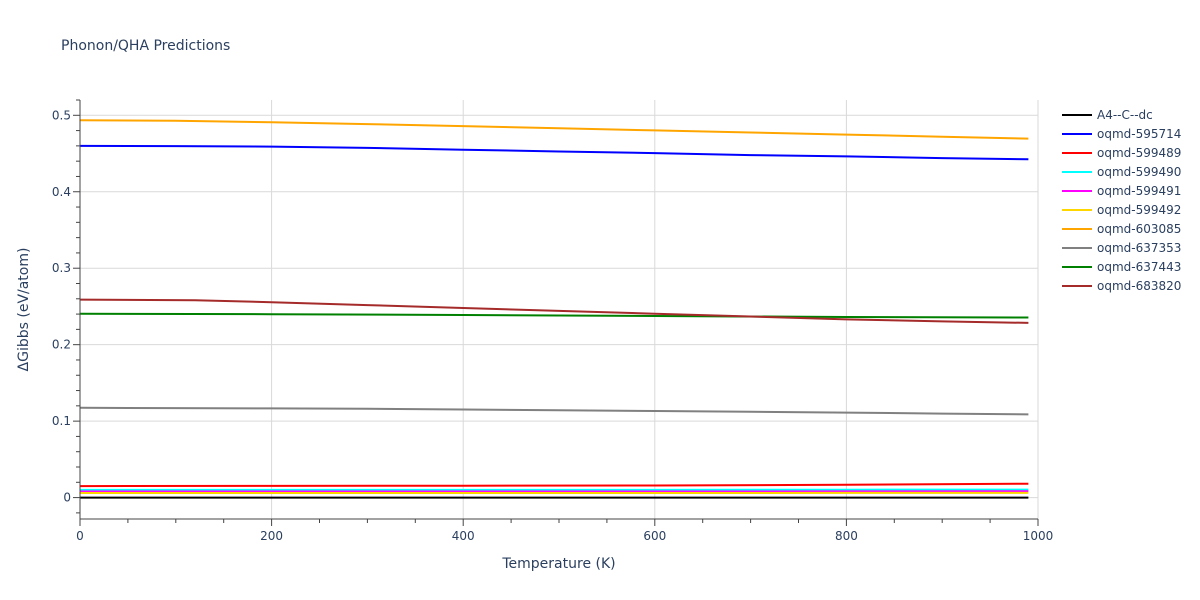 The height and width of the screenshot is (600, 1200). Describe the element at coordinates (80, 536) in the screenshot. I see `x-tick-label: 0` at that location.